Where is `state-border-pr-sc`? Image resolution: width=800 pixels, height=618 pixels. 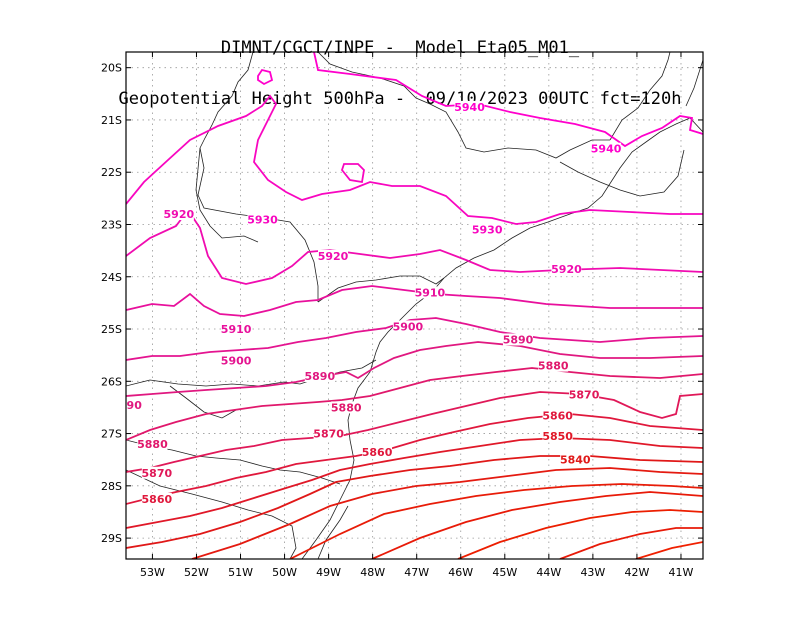 state-border-pr-sc is located at coordinates (251, 373).